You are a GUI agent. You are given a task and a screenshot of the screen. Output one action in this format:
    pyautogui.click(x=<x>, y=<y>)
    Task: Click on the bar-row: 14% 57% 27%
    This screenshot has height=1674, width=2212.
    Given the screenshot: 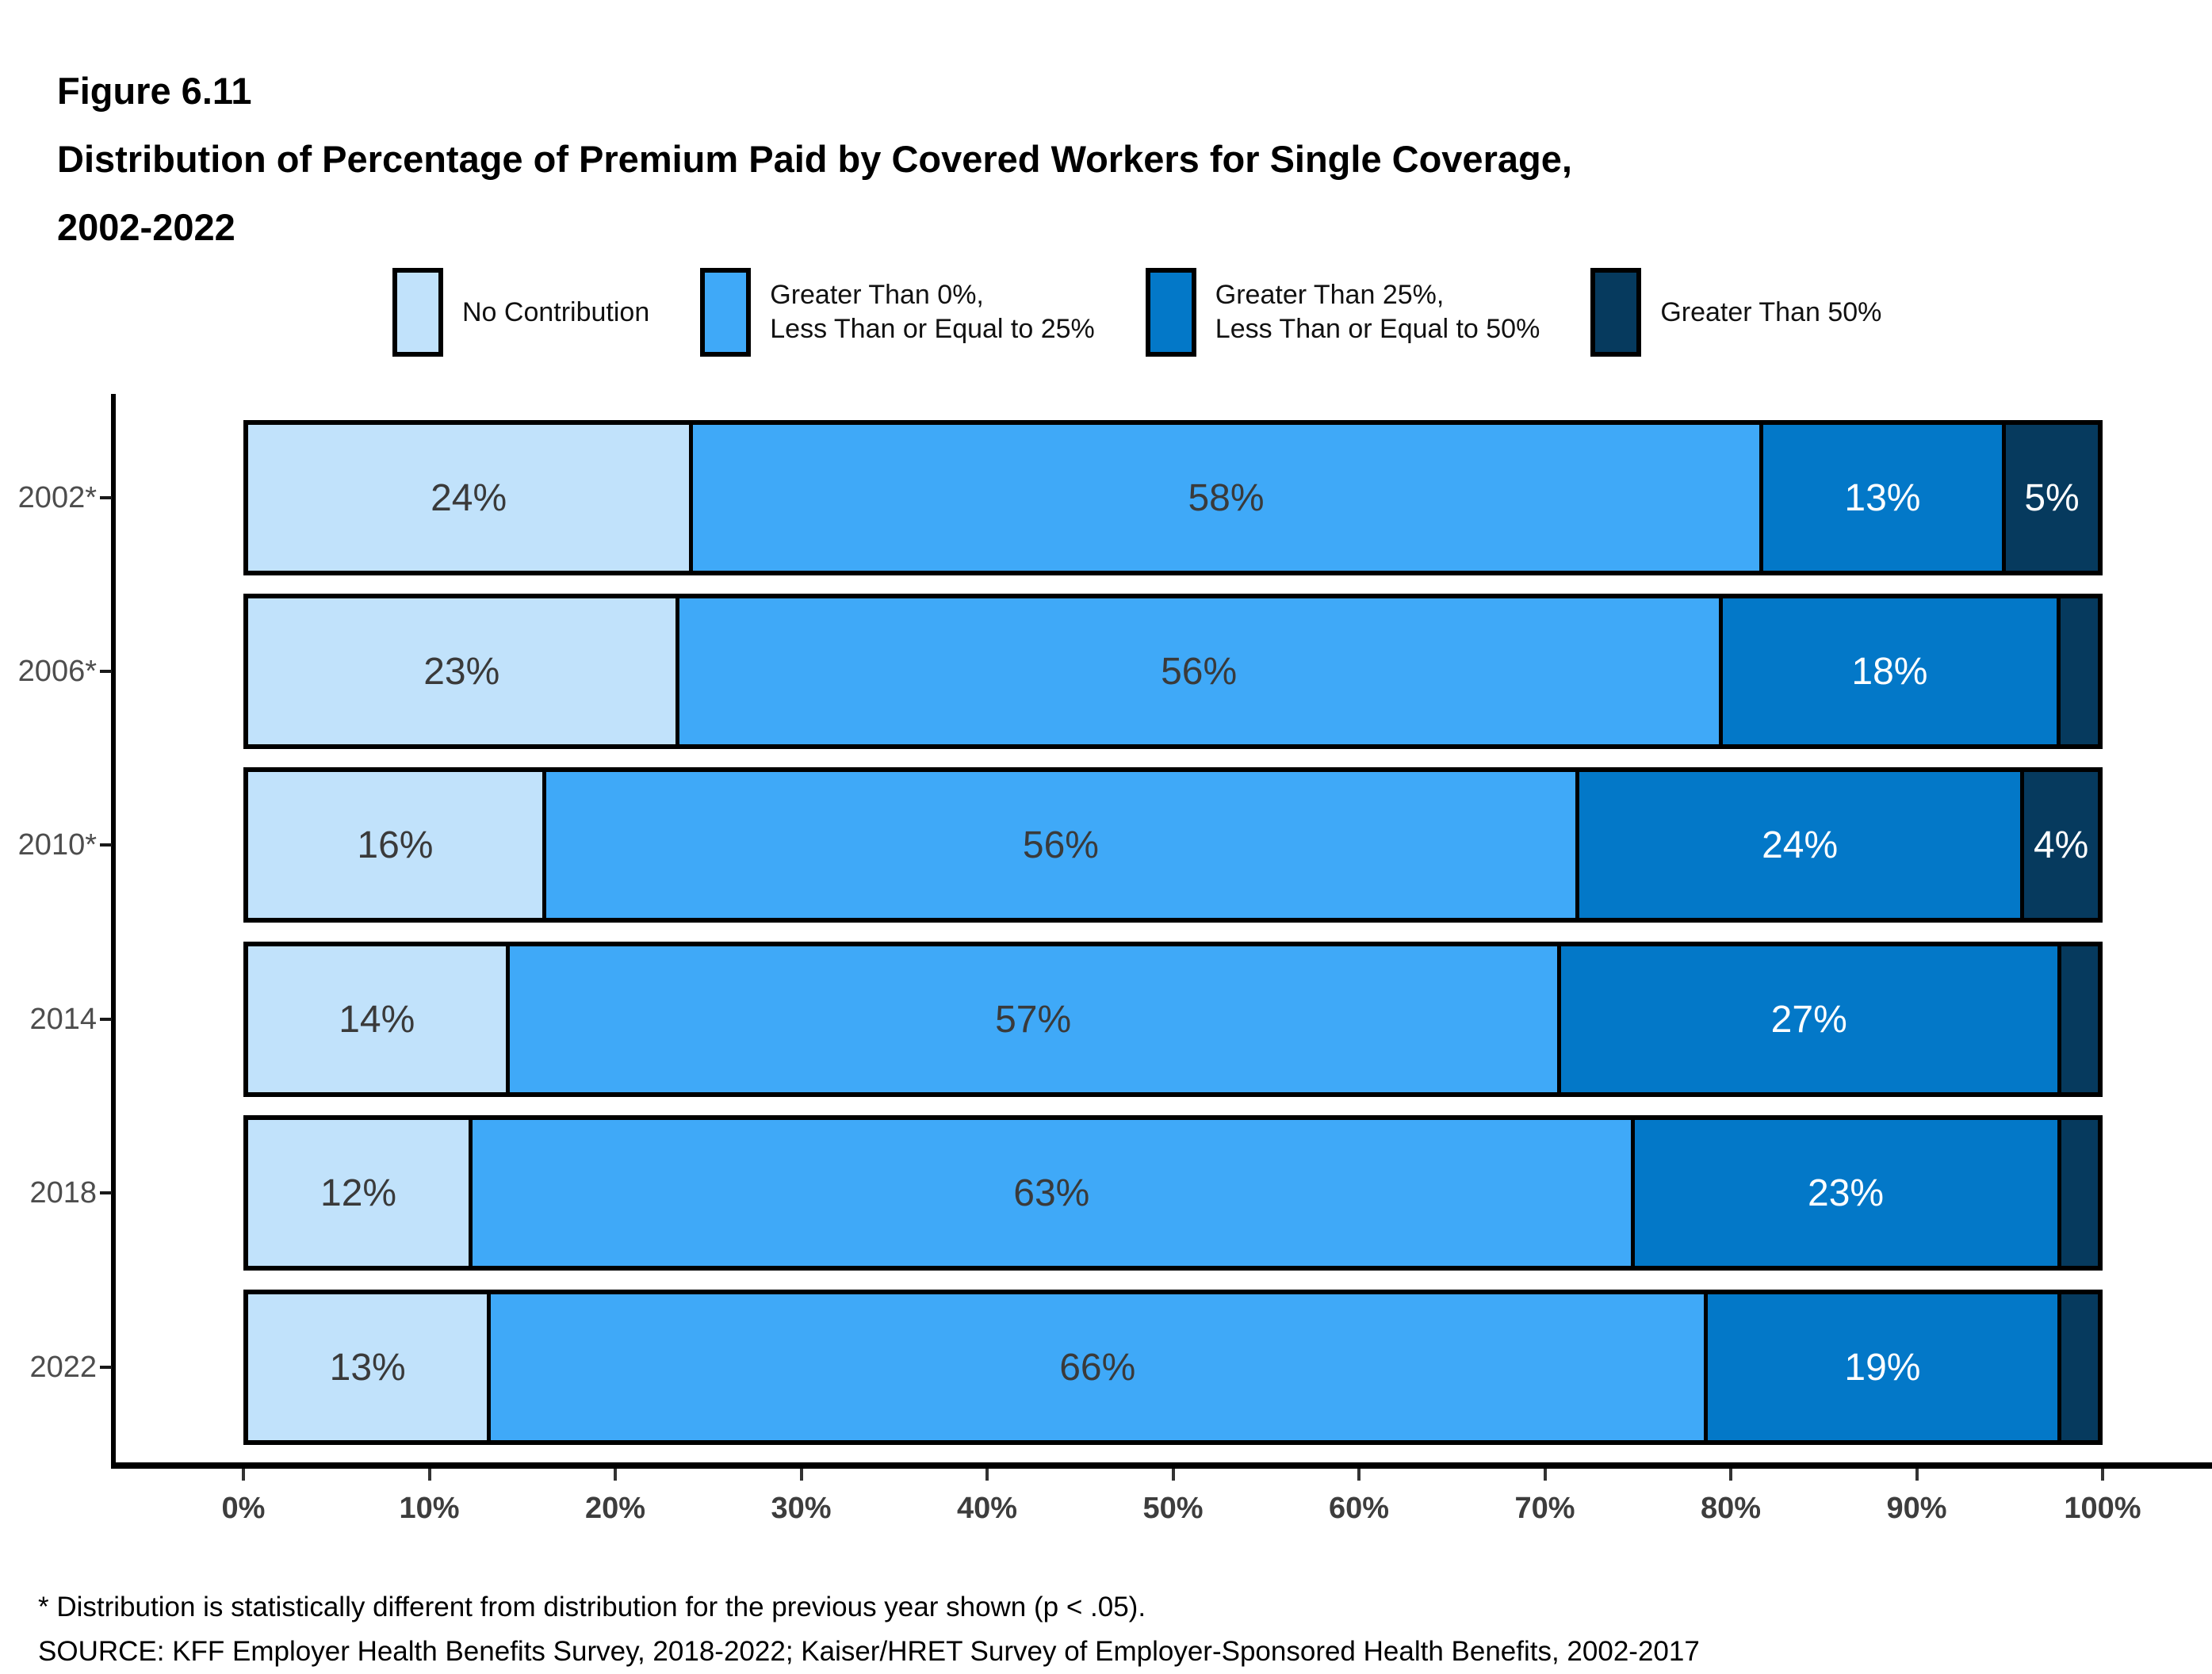 What is the action you would take?
    pyautogui.click(x=1173, y=1019)
    